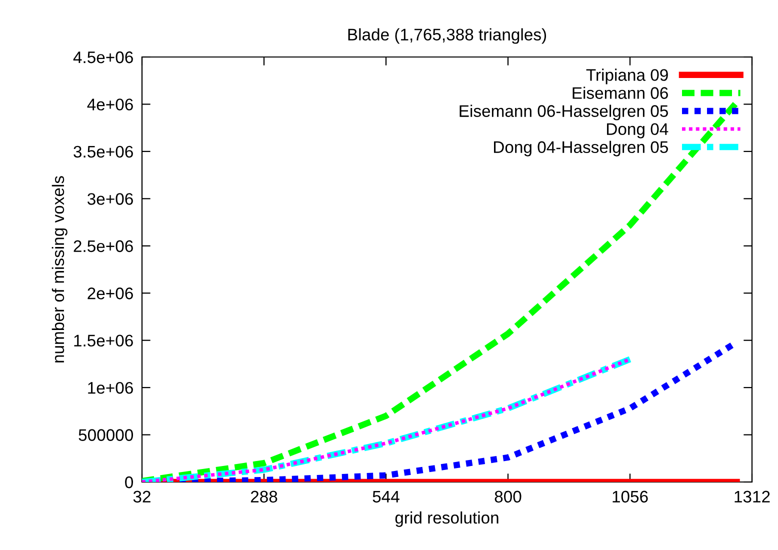  What do you see at coordinates (264, 496) in the screenshot?
I see `x-tick-label: 288` at bounding box center [264, 496].